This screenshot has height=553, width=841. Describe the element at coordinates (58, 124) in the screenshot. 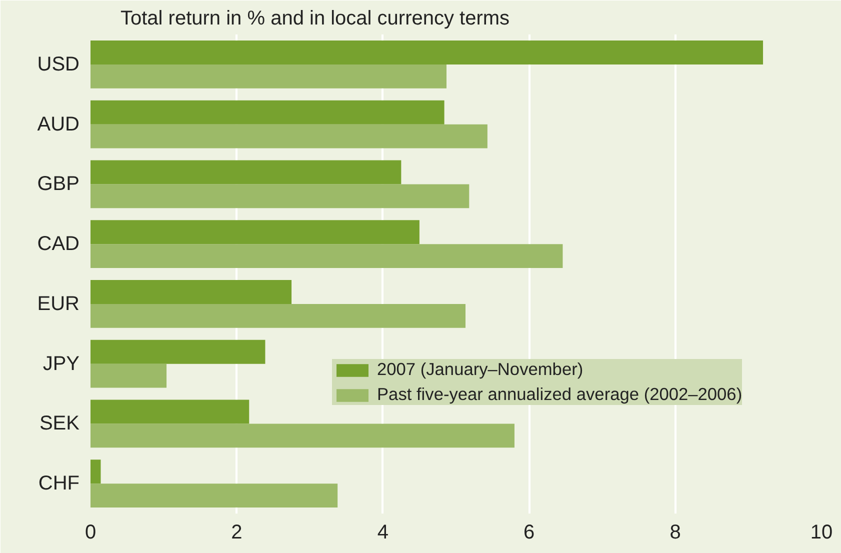

I see `y-tick-label: AUD` at that location.